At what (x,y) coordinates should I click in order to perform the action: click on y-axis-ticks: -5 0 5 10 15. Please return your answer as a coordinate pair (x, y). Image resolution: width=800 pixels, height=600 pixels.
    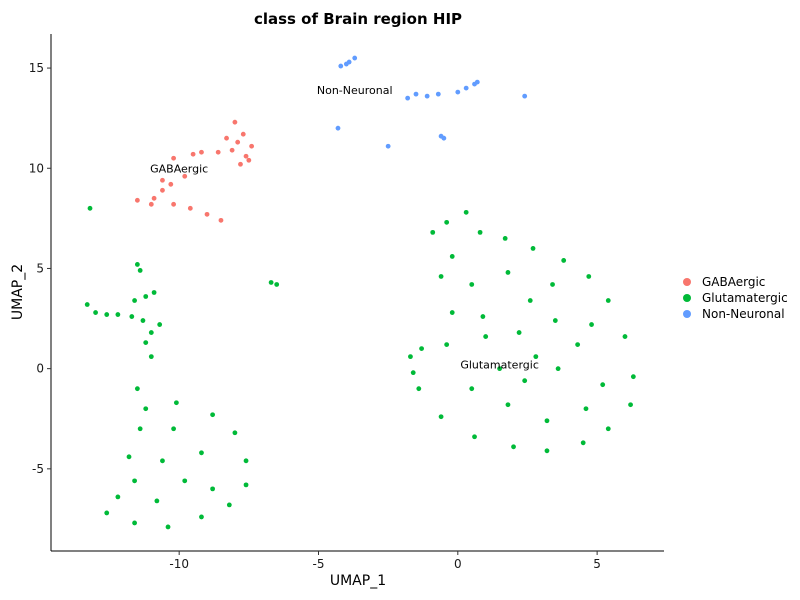
    Looking at the image, I should click on (40, 268).